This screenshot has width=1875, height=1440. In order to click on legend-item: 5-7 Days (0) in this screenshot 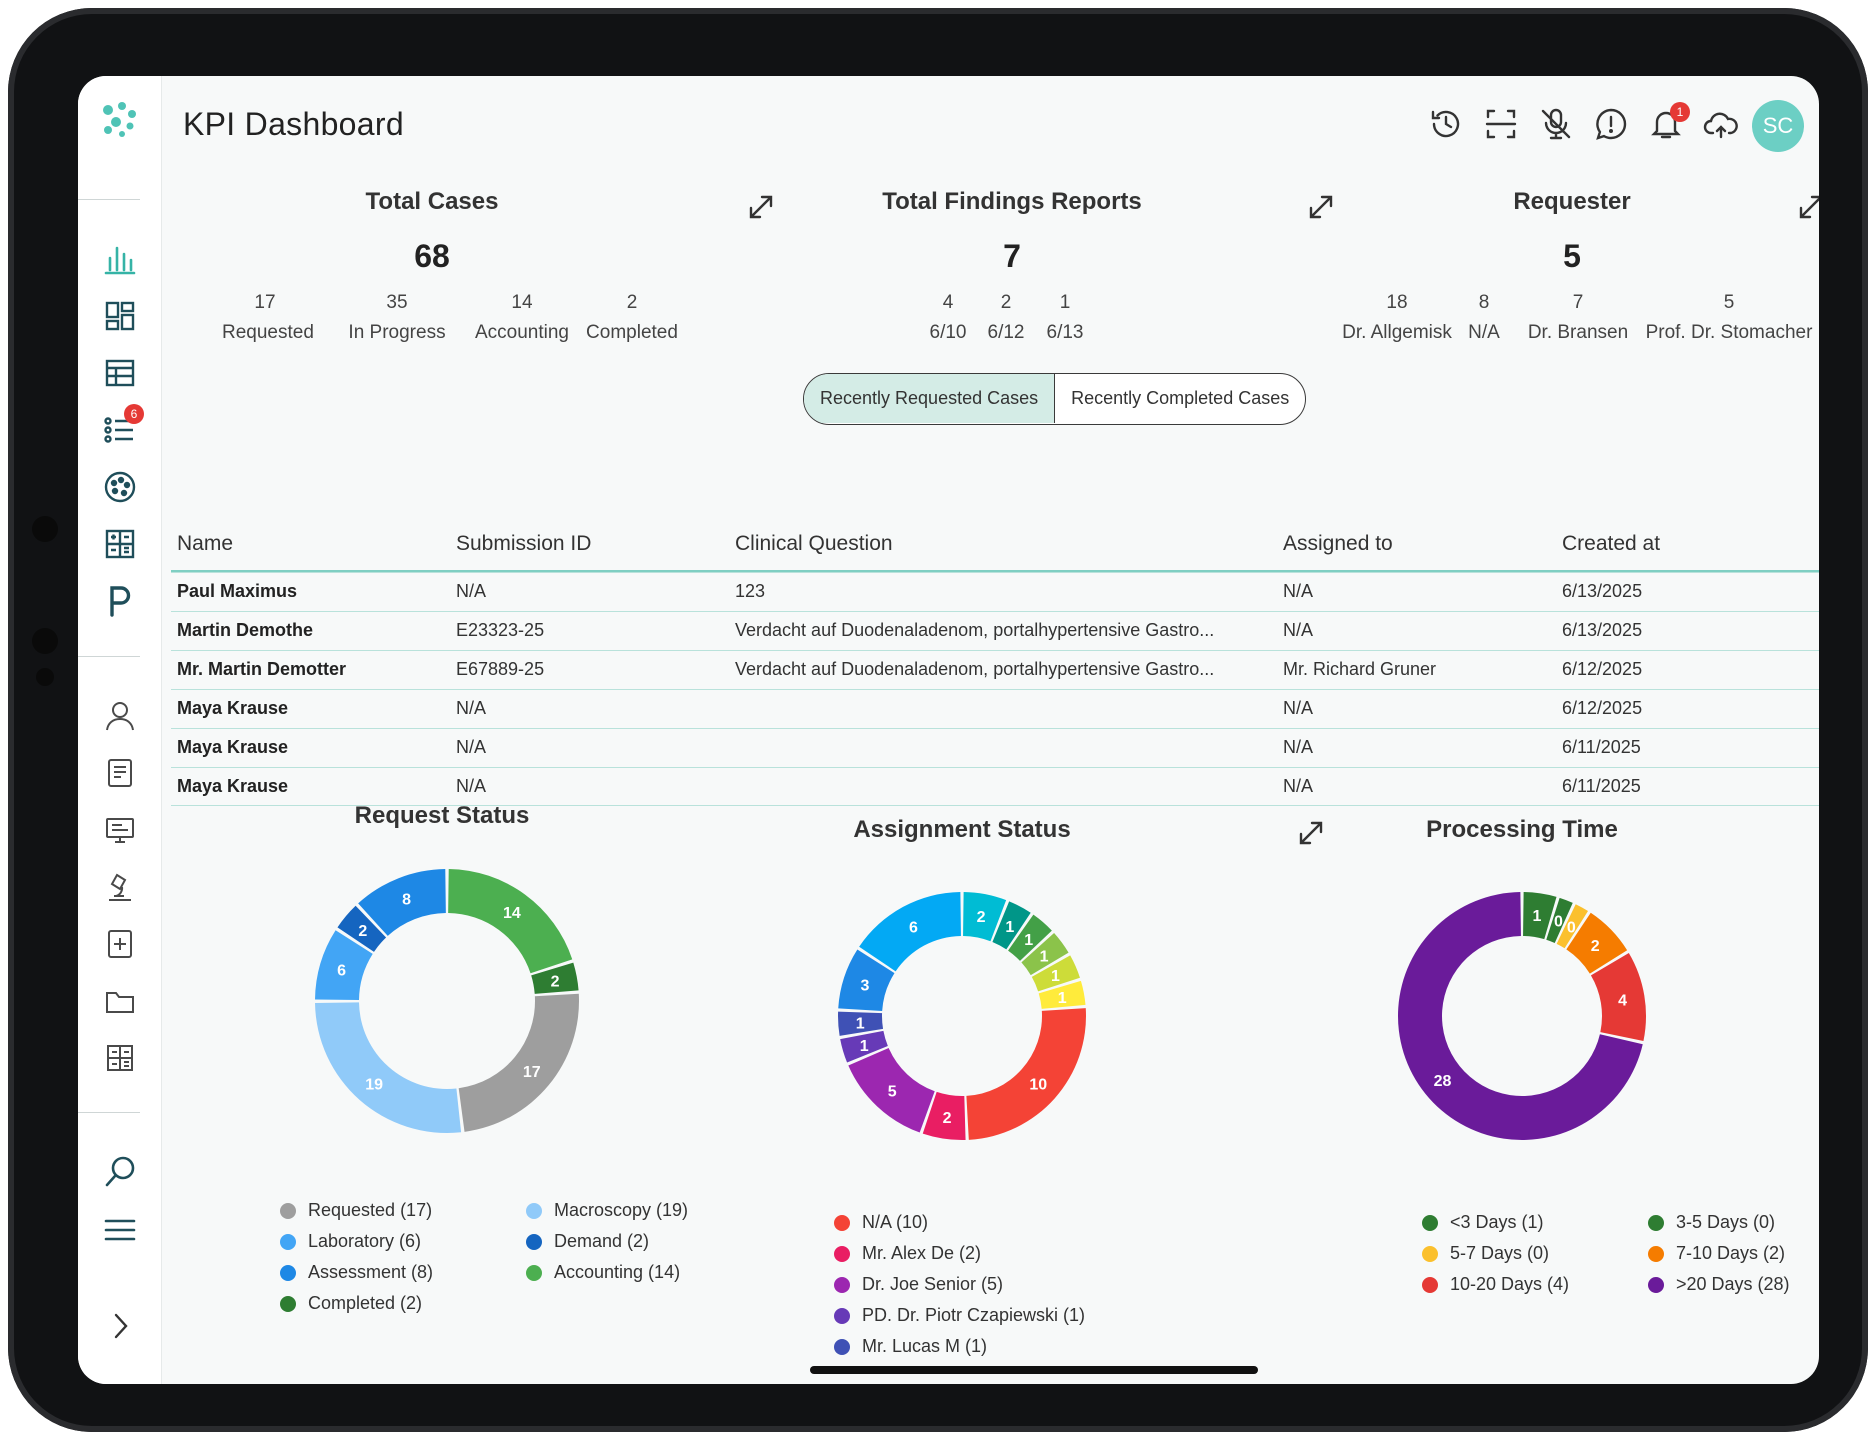, I will do `click(1485, 1253)`.